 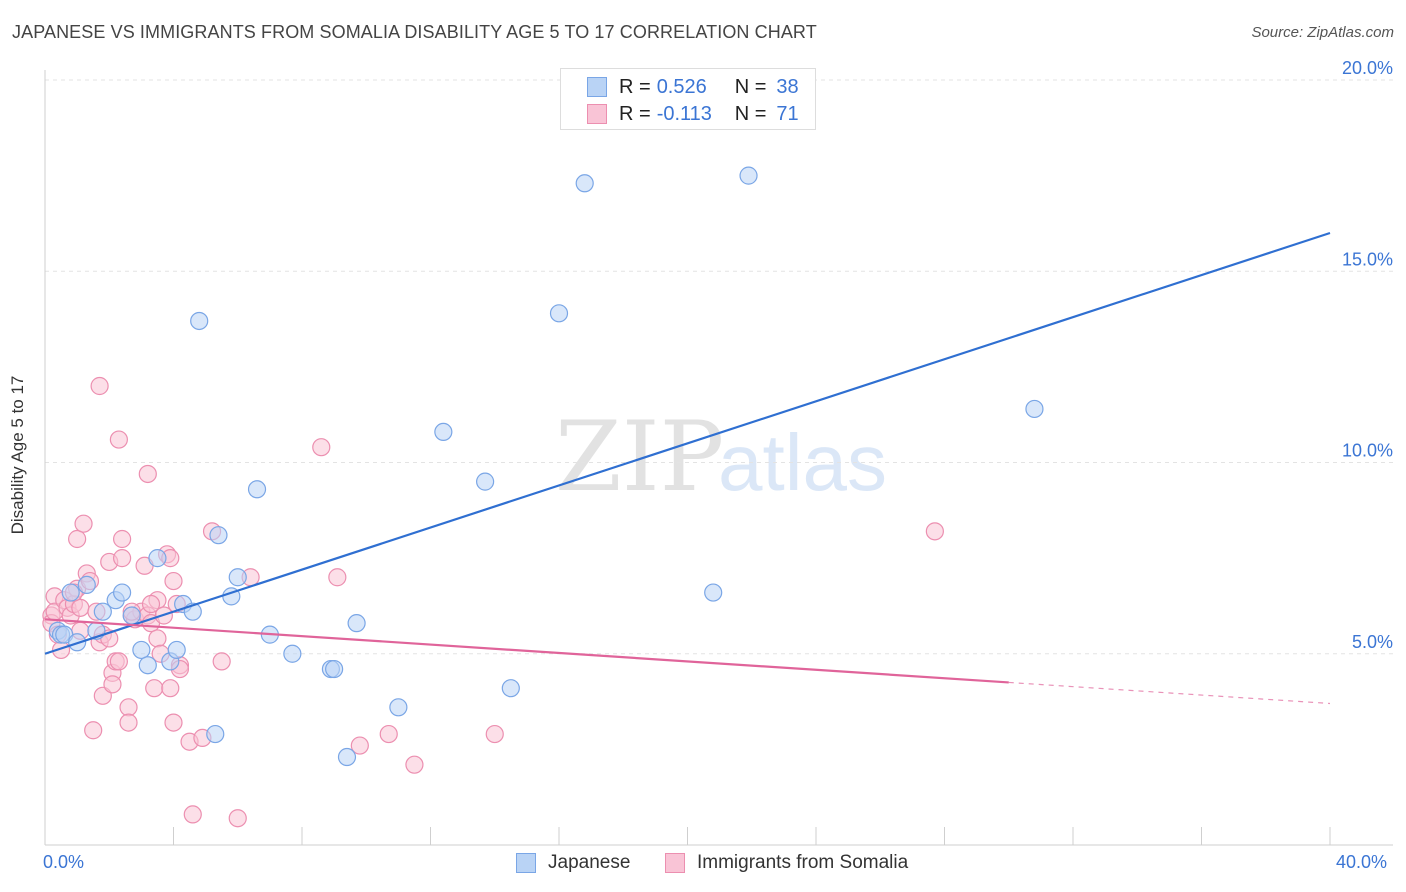 What do you see at coordinates (1362, 862) in the screenshot?
I see `x-tick-label-max: 40.0%` at bounding box center [1362, 862].